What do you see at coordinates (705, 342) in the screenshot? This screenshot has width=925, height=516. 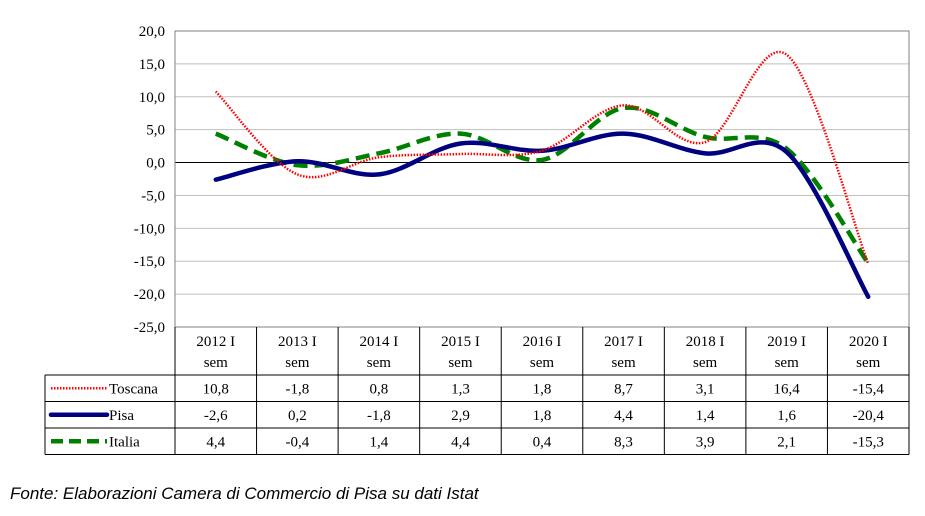 I see `x-category-label: 2018 I` at bounding box center [705, 342].